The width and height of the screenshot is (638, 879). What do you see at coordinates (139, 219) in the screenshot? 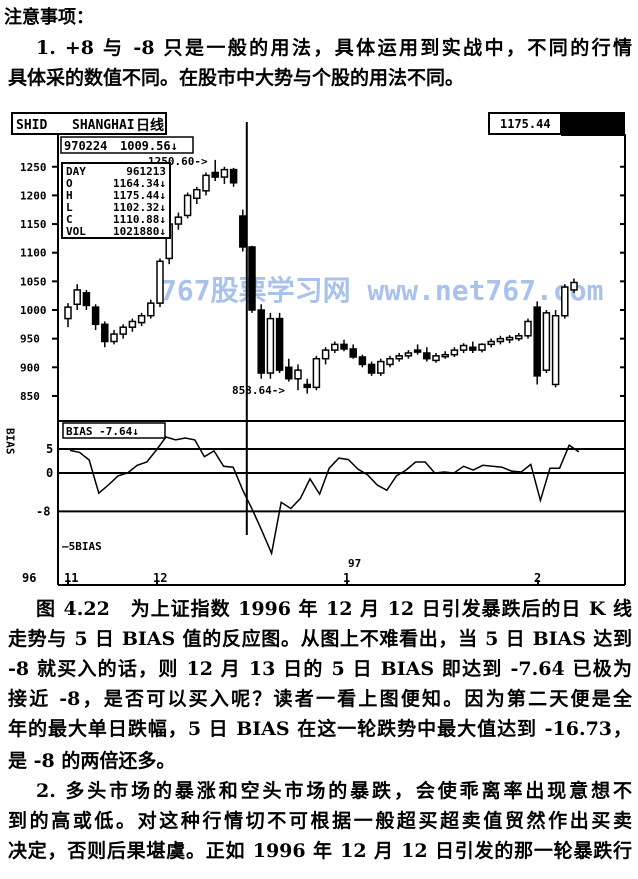
I see `info-value: 1110.88↓` at bounding box center [139, 219].